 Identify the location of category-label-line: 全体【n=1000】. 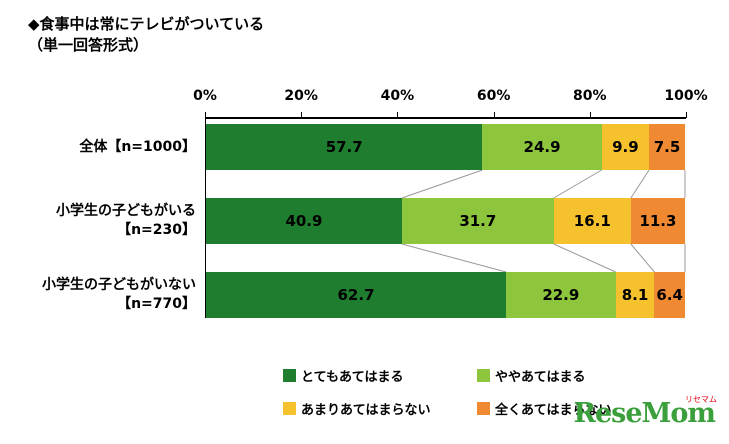
(137, 146).